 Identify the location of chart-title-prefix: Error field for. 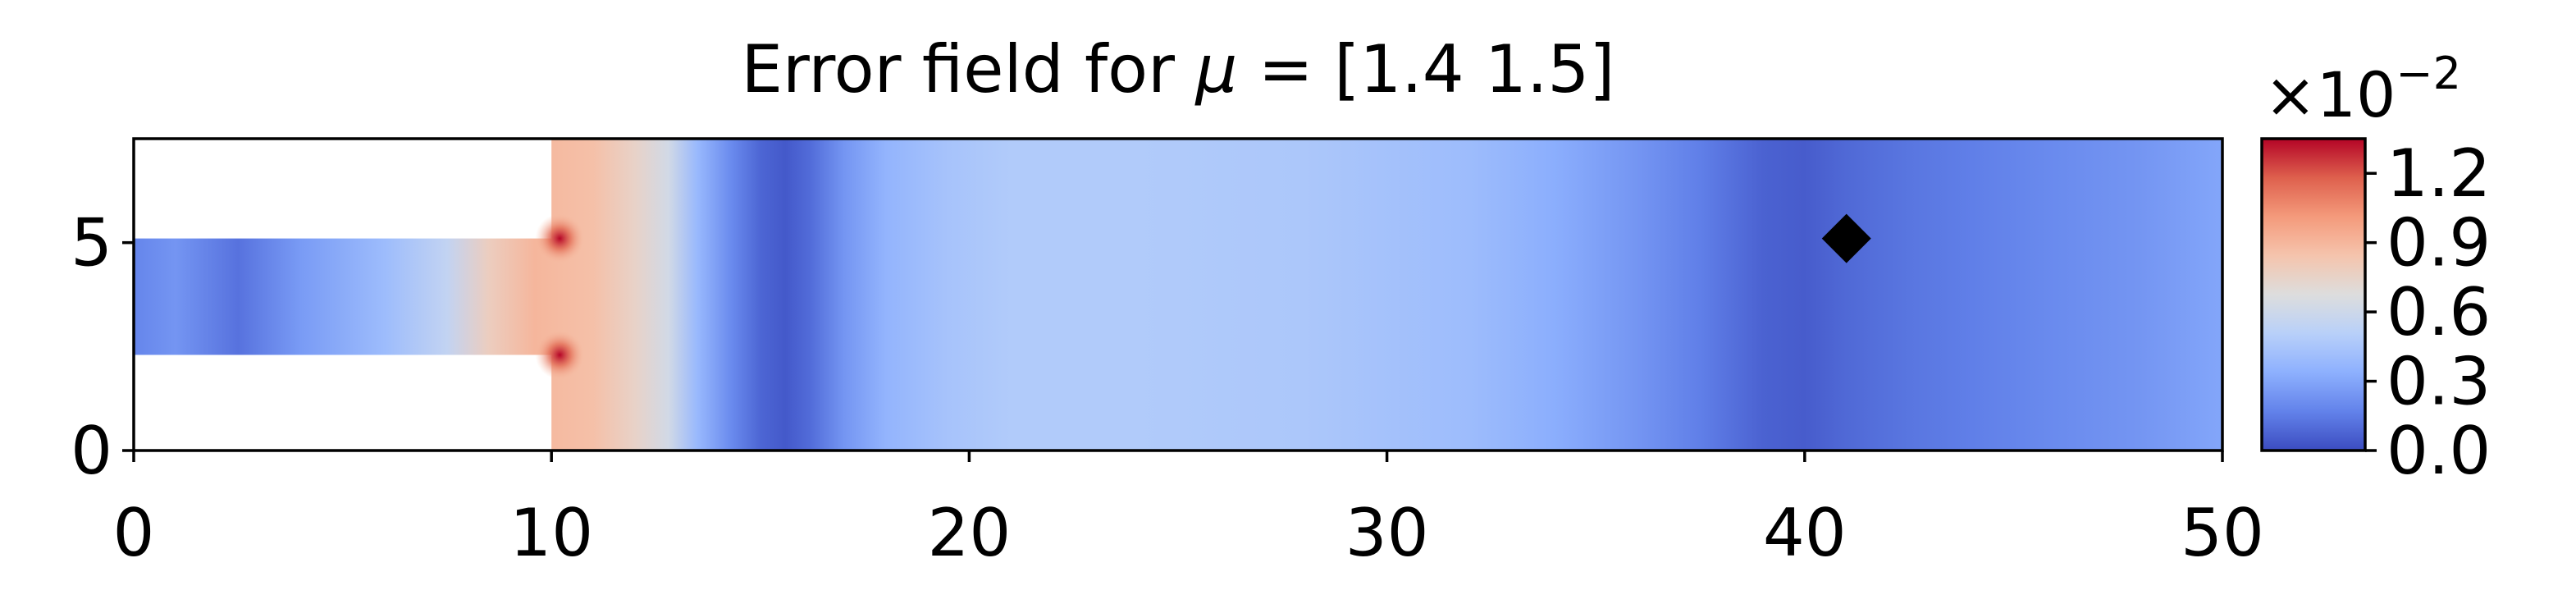
(968, 69).